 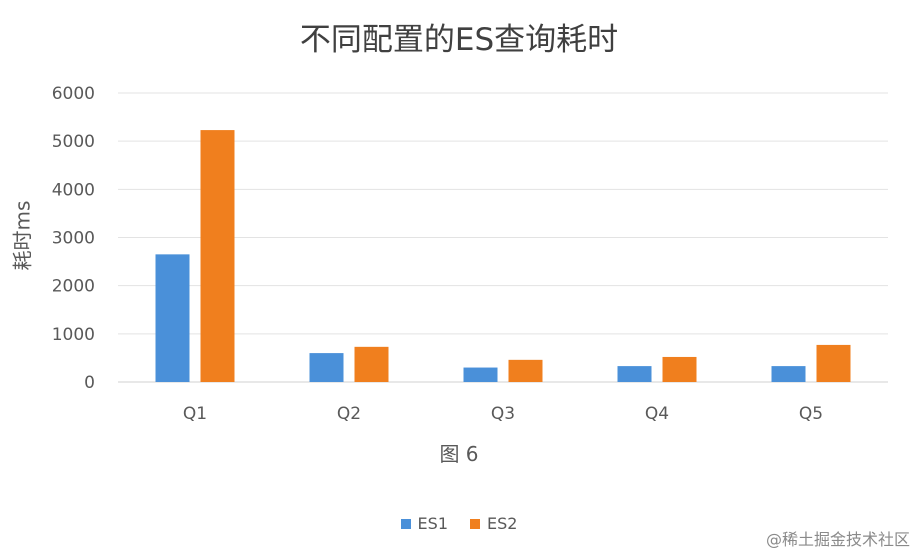 What do you see at coordinates (525, 370) in the screenshot?
I see `bar-es2-q3` at bounding box center [525, 370].